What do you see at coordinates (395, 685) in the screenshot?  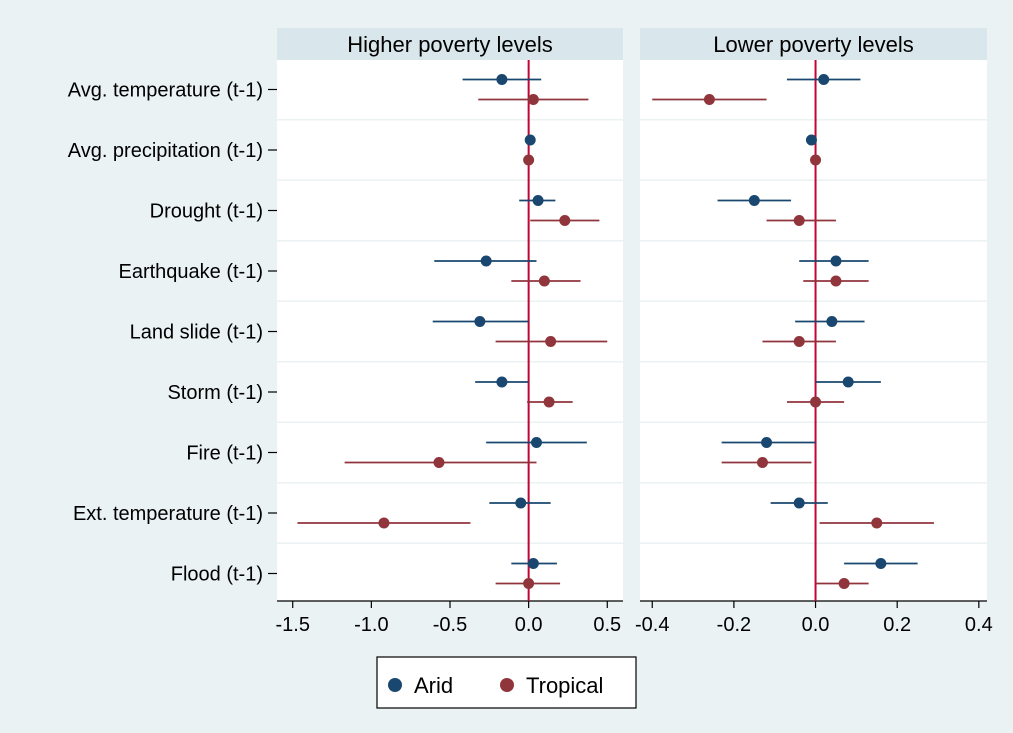 I see `legend-marker-arid` at bounding box center [395, 685].